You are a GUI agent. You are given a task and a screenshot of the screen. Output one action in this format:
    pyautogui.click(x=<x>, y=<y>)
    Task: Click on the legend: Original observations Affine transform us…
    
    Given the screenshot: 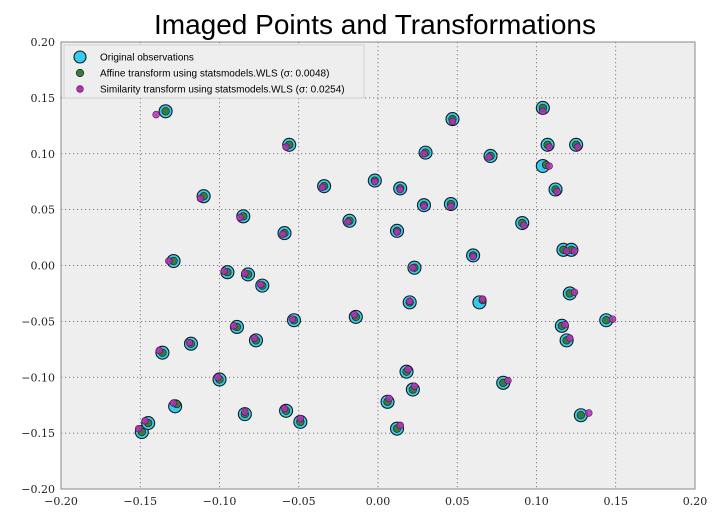 What is the action you would take?
    pyautogui.click(x=214, y=71)
    